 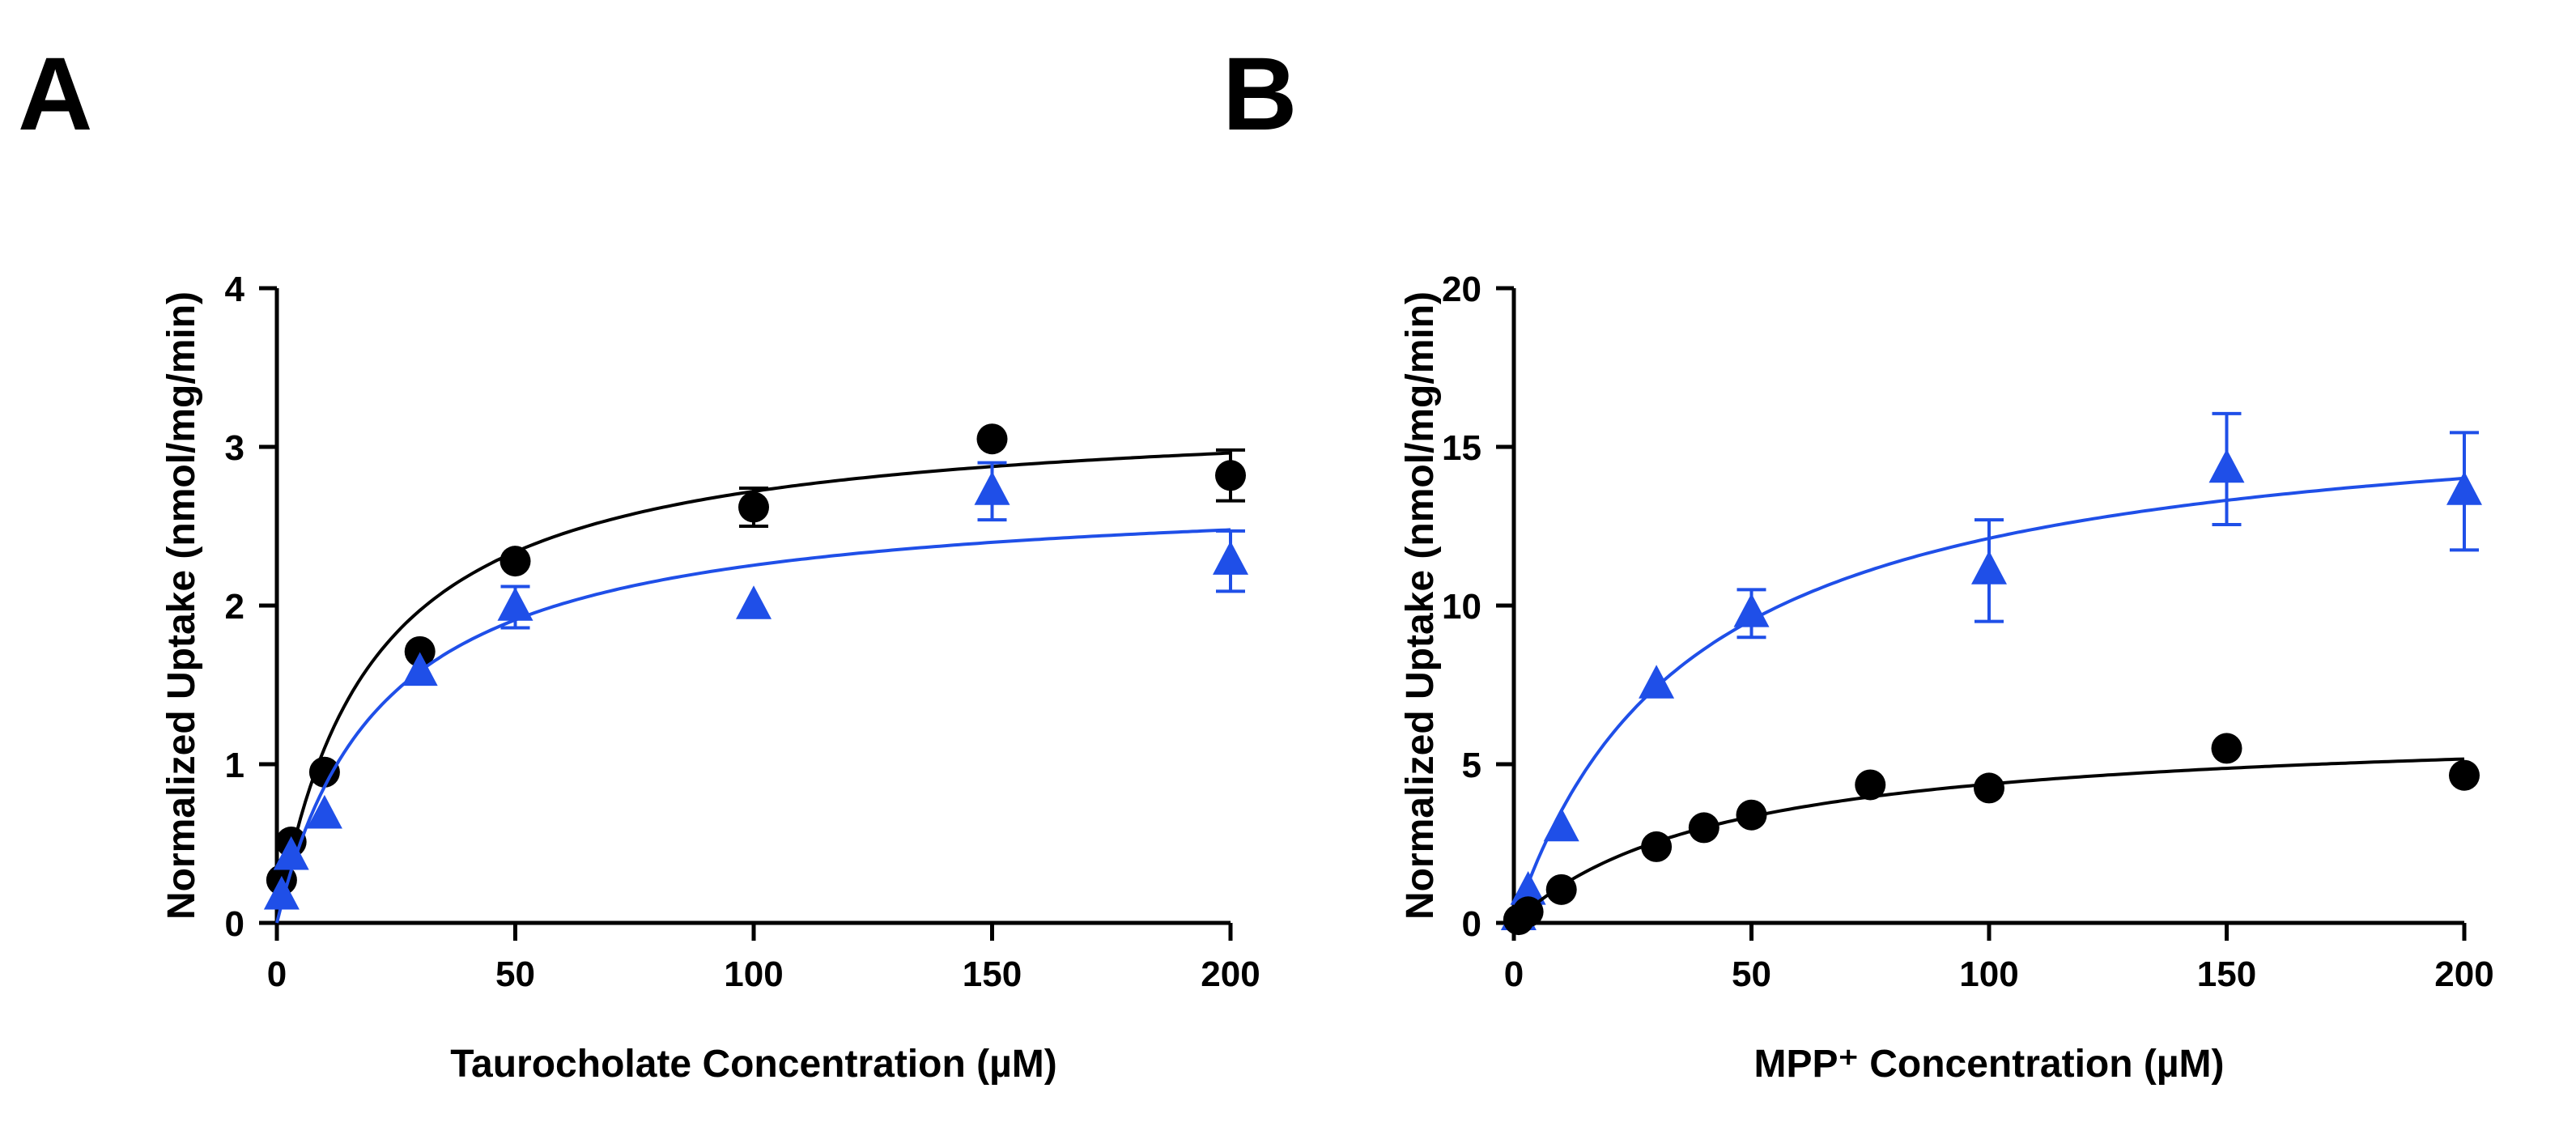 I want to click on y-tick-label: 1, so click(x=235, y=765).